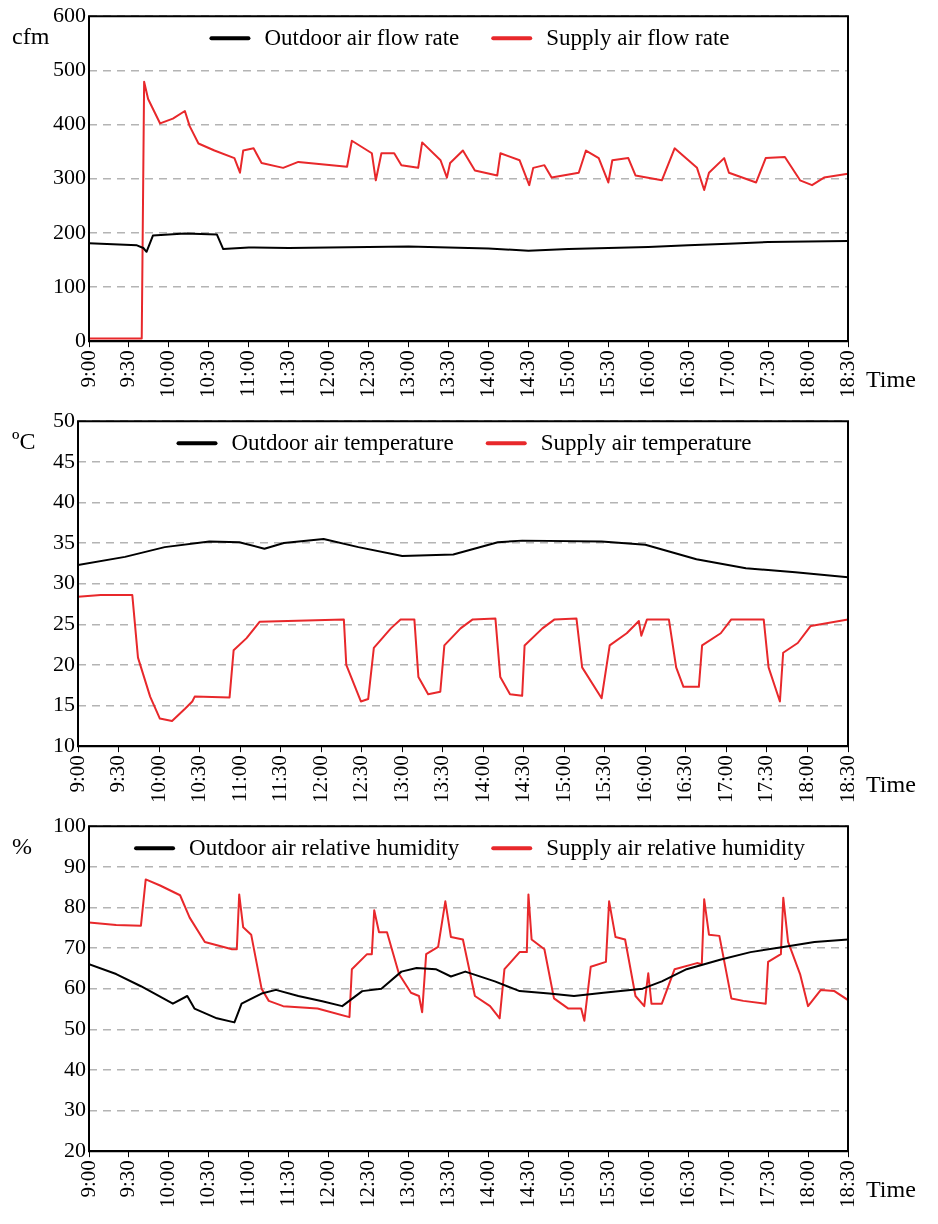 This screenshot has height=1224, width=938. Describe the element at coordinates (324, 848) in the screenshot. I see `legend-label: Outdoor air relative humidity` at that location.